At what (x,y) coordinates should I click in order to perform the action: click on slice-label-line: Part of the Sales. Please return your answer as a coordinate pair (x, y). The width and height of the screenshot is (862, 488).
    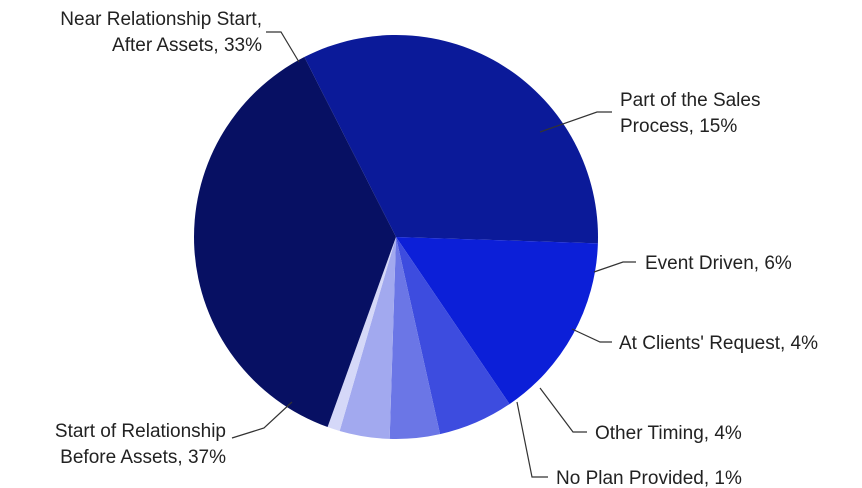
    Looking at the image, I should click on (690, 100).